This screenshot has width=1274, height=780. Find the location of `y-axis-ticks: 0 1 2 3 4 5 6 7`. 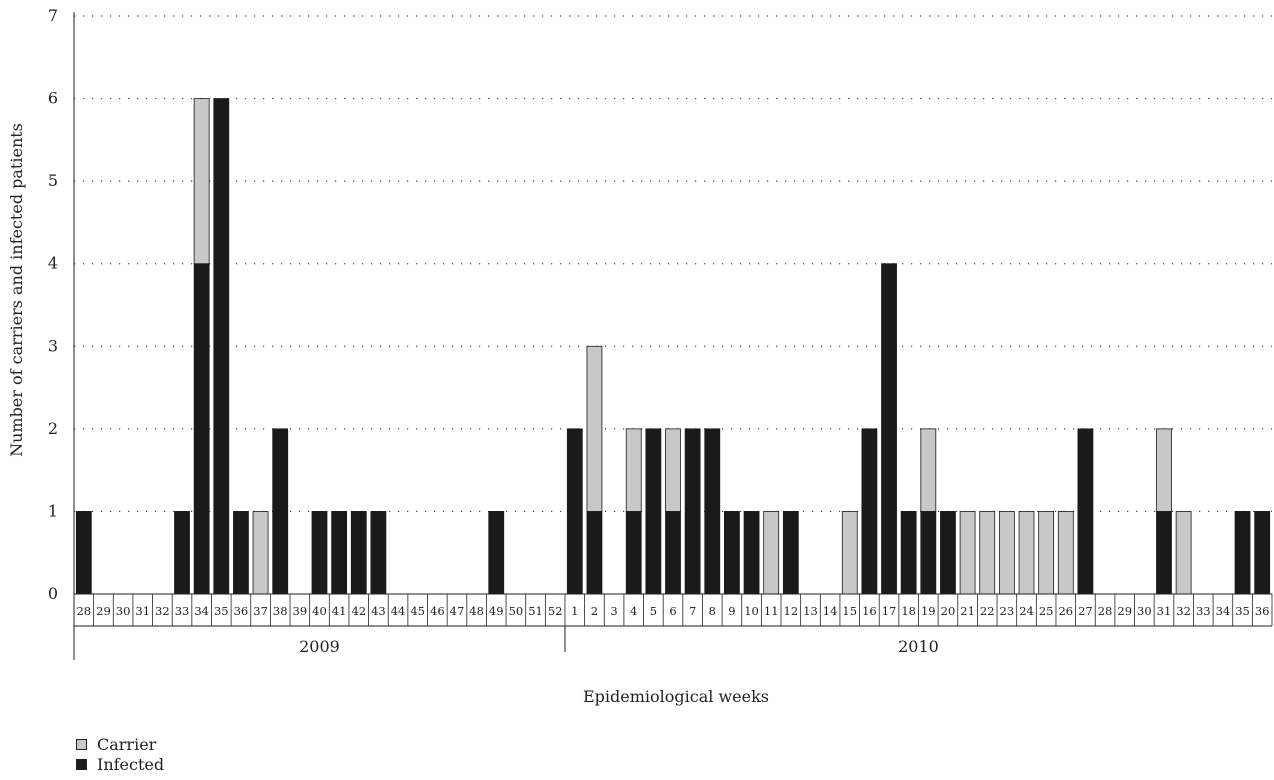

y-axis-ticks: 0 1 2 3 4 5 6 7 is located at coordinates (53, 304).